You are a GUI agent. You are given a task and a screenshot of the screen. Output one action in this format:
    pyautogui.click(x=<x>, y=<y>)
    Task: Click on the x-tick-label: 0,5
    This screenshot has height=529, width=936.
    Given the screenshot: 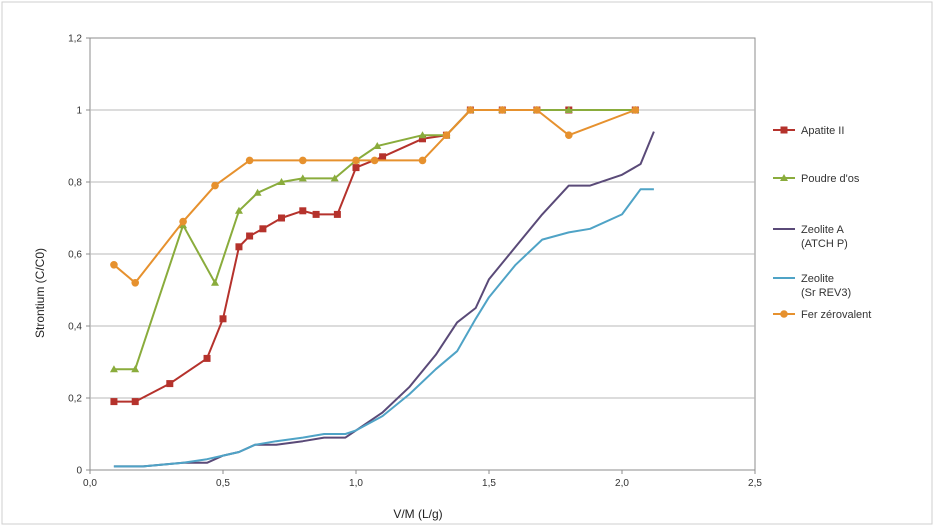 What is the action you would take?
    pyautogui.click(x=223, y=483)
    